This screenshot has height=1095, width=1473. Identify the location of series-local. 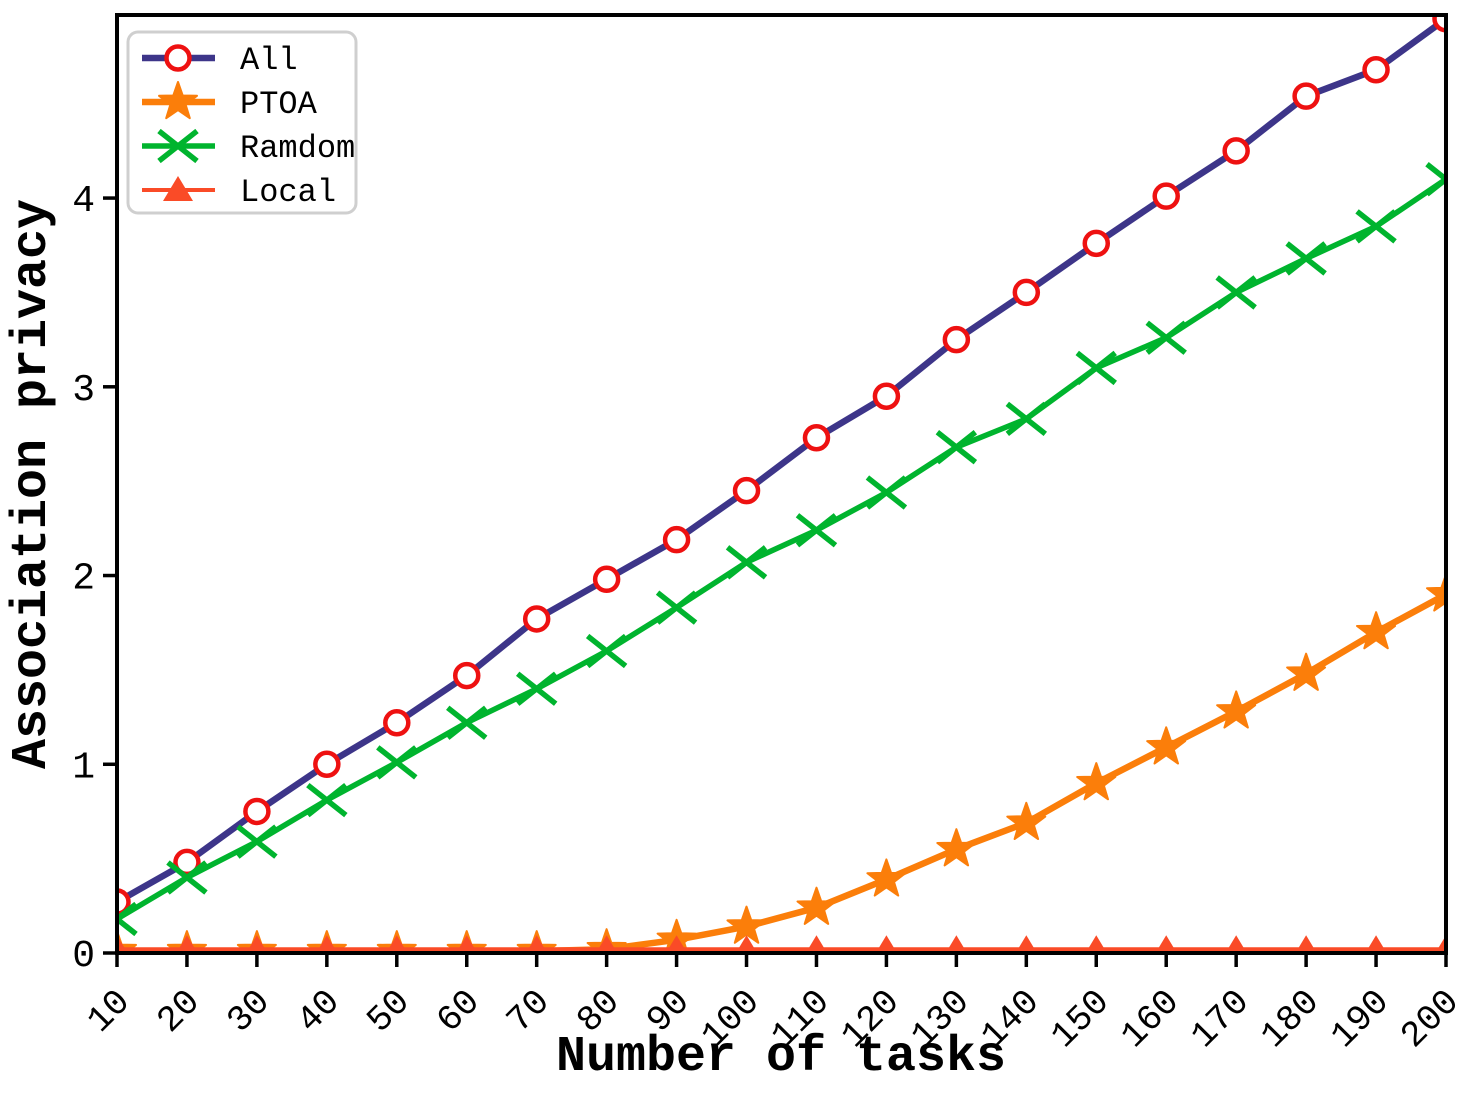
(781, 944).